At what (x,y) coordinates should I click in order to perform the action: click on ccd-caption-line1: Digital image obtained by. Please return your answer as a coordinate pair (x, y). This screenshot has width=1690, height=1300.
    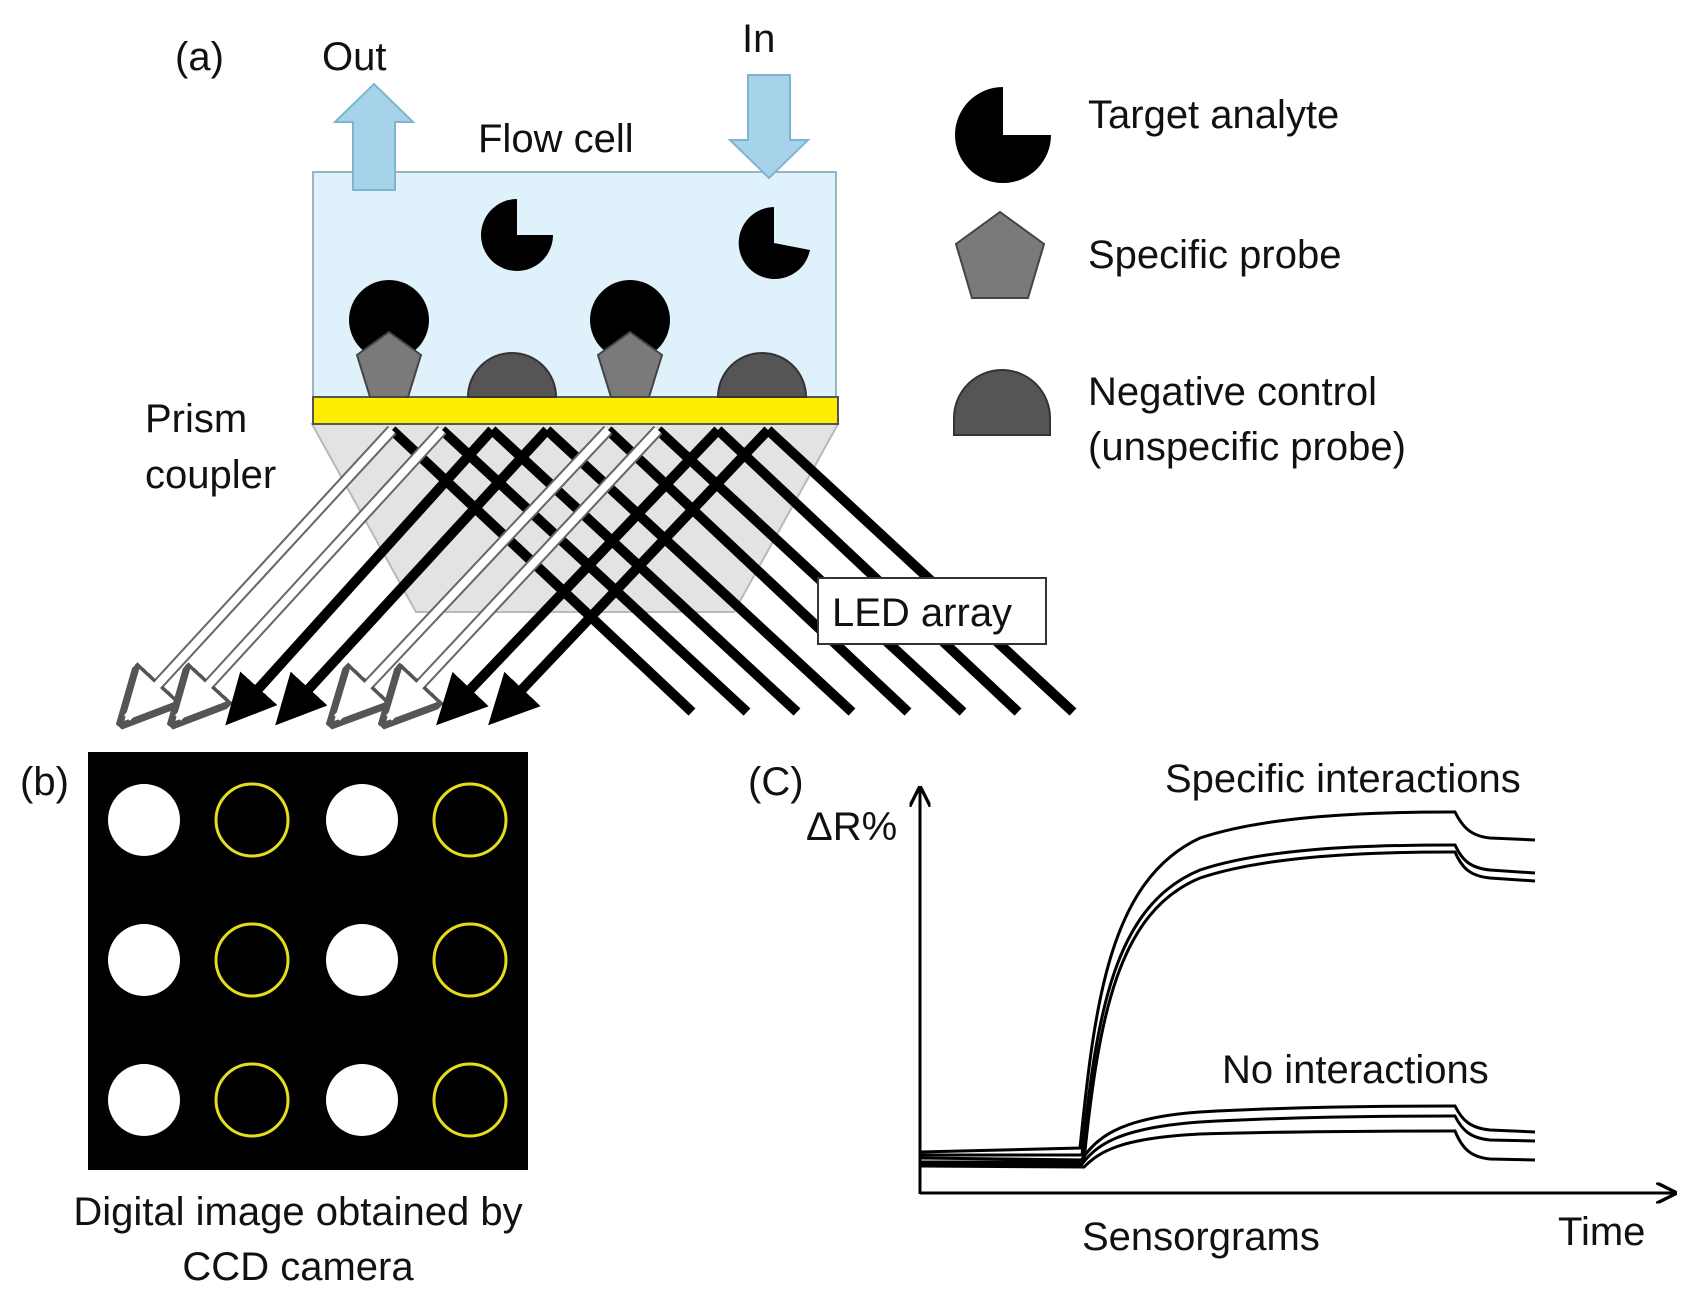
    Looking at the image, I should click on (297, 1212).